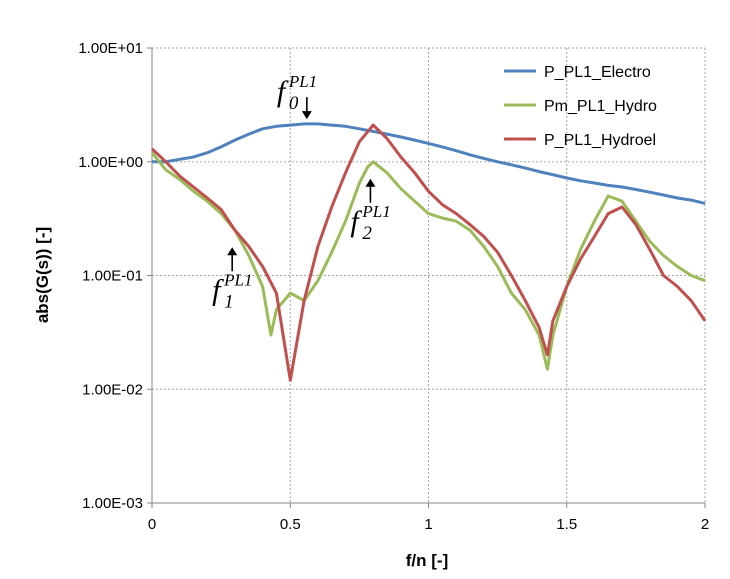  Describe the element at coordinates (600, 106) in the screenshot. I see `legend-label: Pm_PL1_Hydro` at that location.